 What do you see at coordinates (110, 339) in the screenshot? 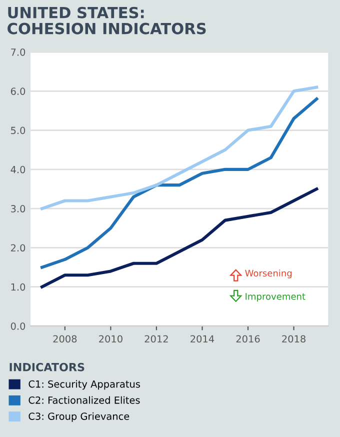
I see `x-tick-label: 2010` at bounding box center [110, 339].